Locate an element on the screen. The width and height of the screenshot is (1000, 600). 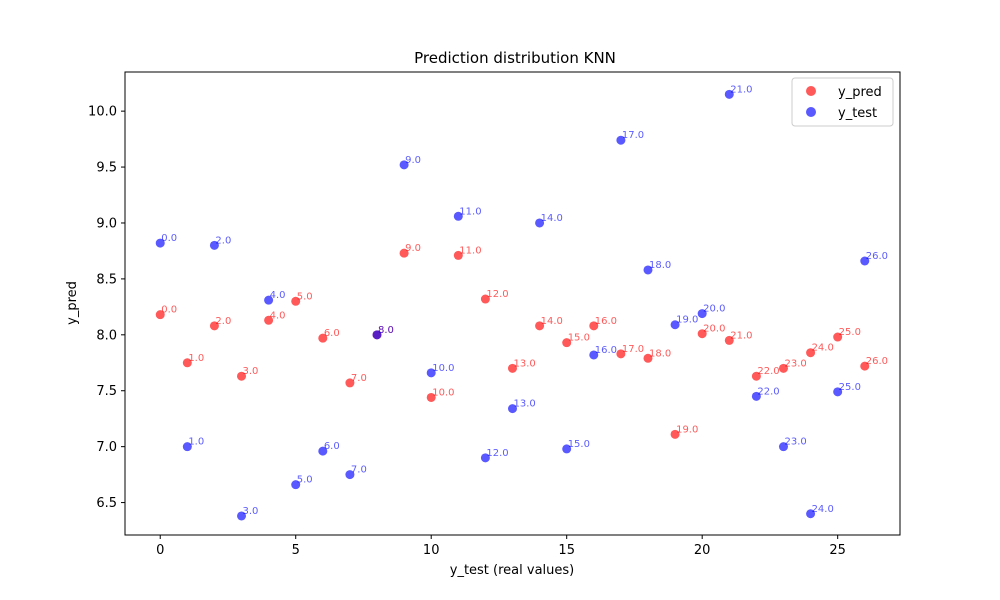
point-label-y-test: 19.0 is located at coordinates (687, 320).